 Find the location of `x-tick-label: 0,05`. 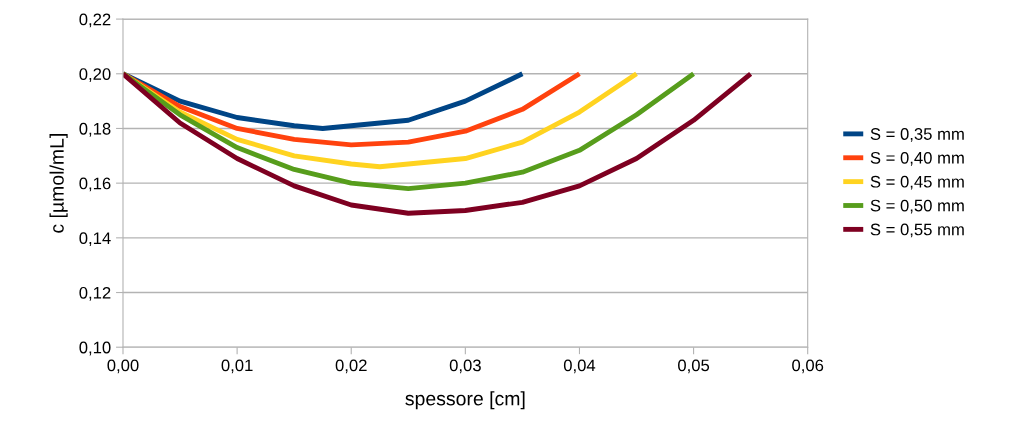

x-tick-label: 0,05 is located at coordinates (694, 366).